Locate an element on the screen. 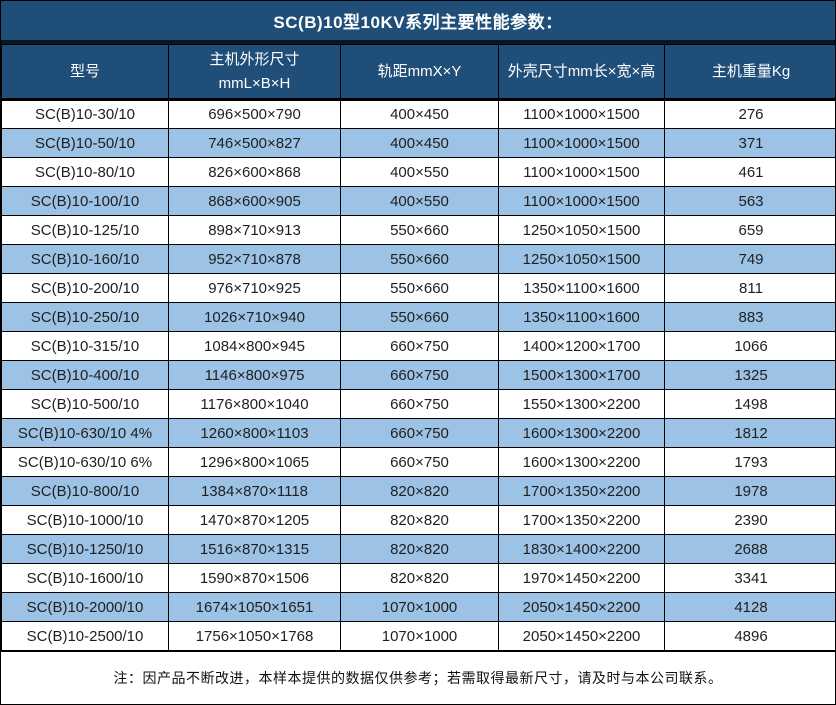 This screenshot has width=836, height=705. column-header-host-dimensions: 主机外形尺寸 mmL×B×H is located at coordinates (254, 72).